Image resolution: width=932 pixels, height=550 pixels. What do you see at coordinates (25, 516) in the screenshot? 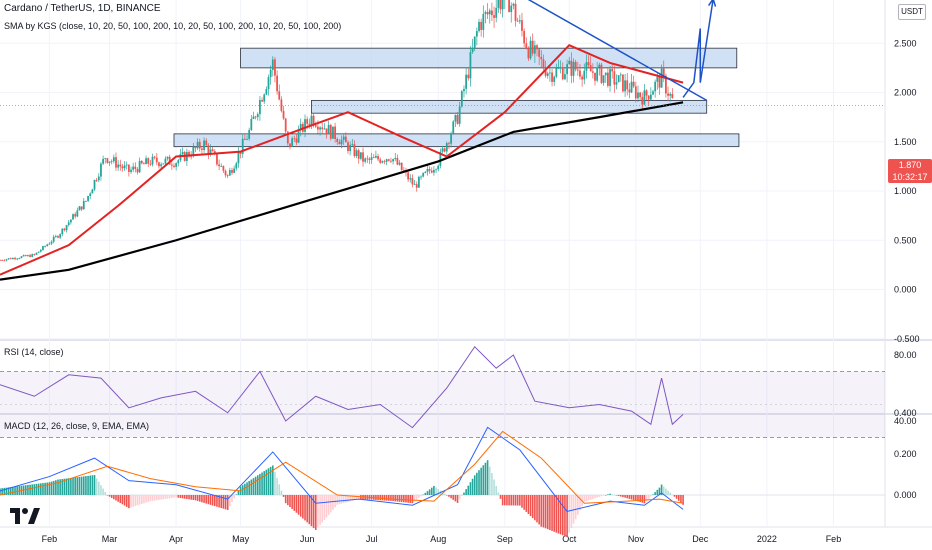
I see `tradingview-logo-icon` at bounding box center [25, 516].